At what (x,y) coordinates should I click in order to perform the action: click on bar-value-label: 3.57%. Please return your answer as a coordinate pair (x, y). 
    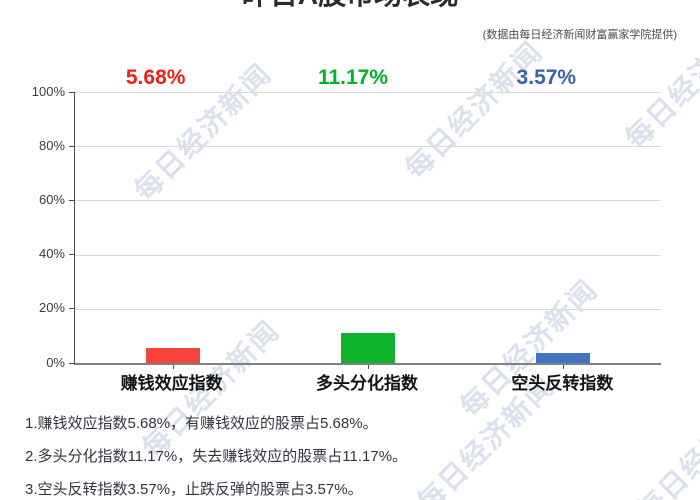
    Looking at the image, I should click on (546, 77).